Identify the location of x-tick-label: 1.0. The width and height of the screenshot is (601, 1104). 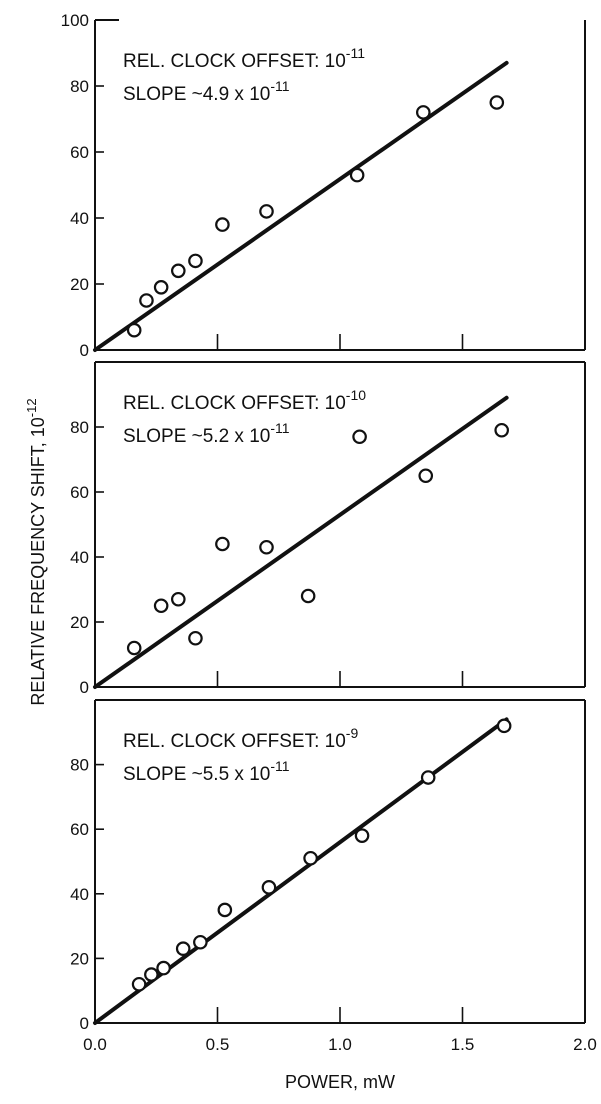
(340, 1044).